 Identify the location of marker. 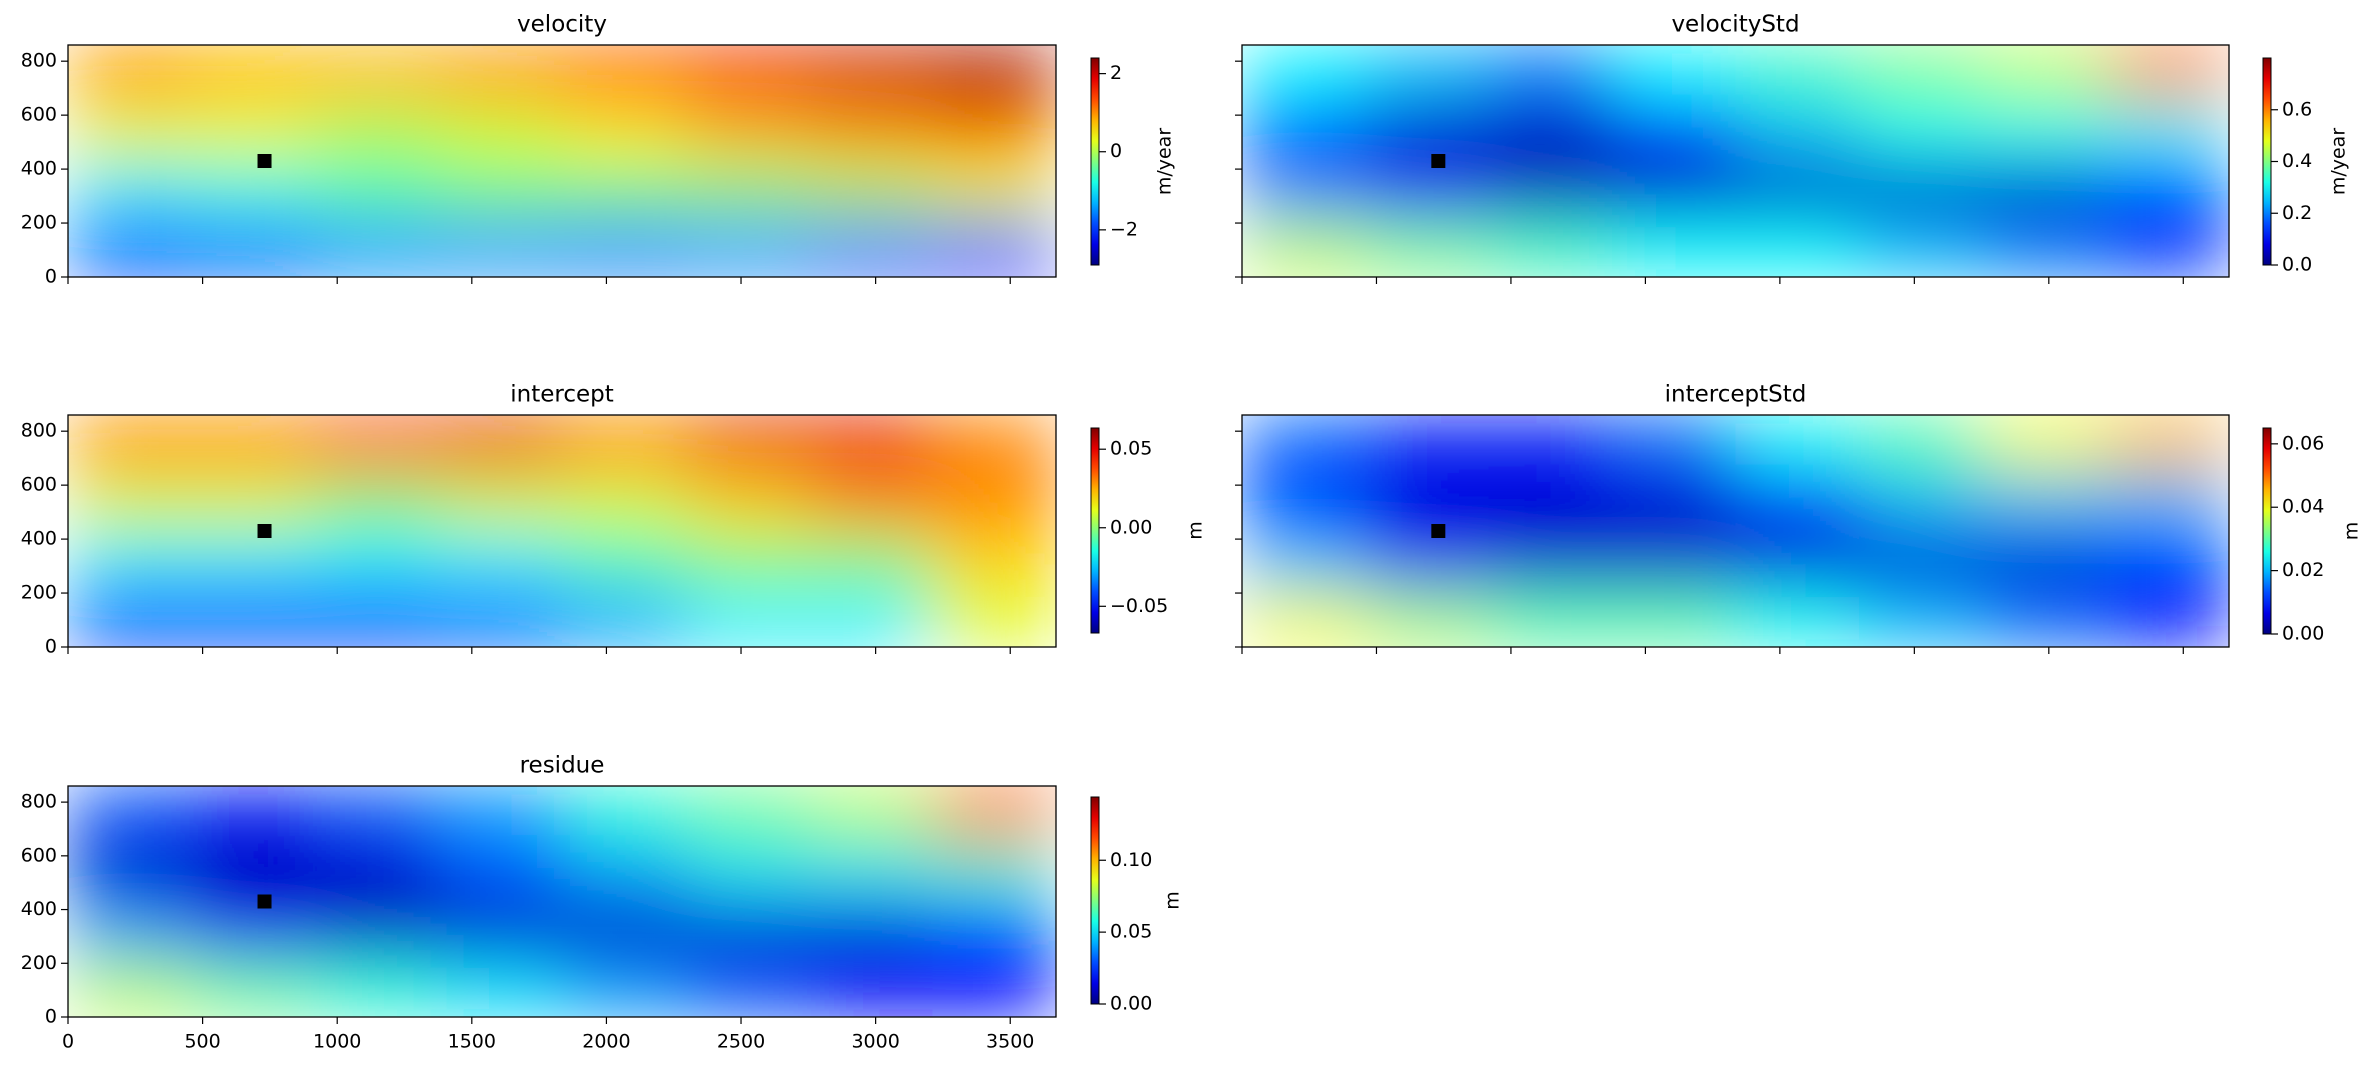
(1438, 161).